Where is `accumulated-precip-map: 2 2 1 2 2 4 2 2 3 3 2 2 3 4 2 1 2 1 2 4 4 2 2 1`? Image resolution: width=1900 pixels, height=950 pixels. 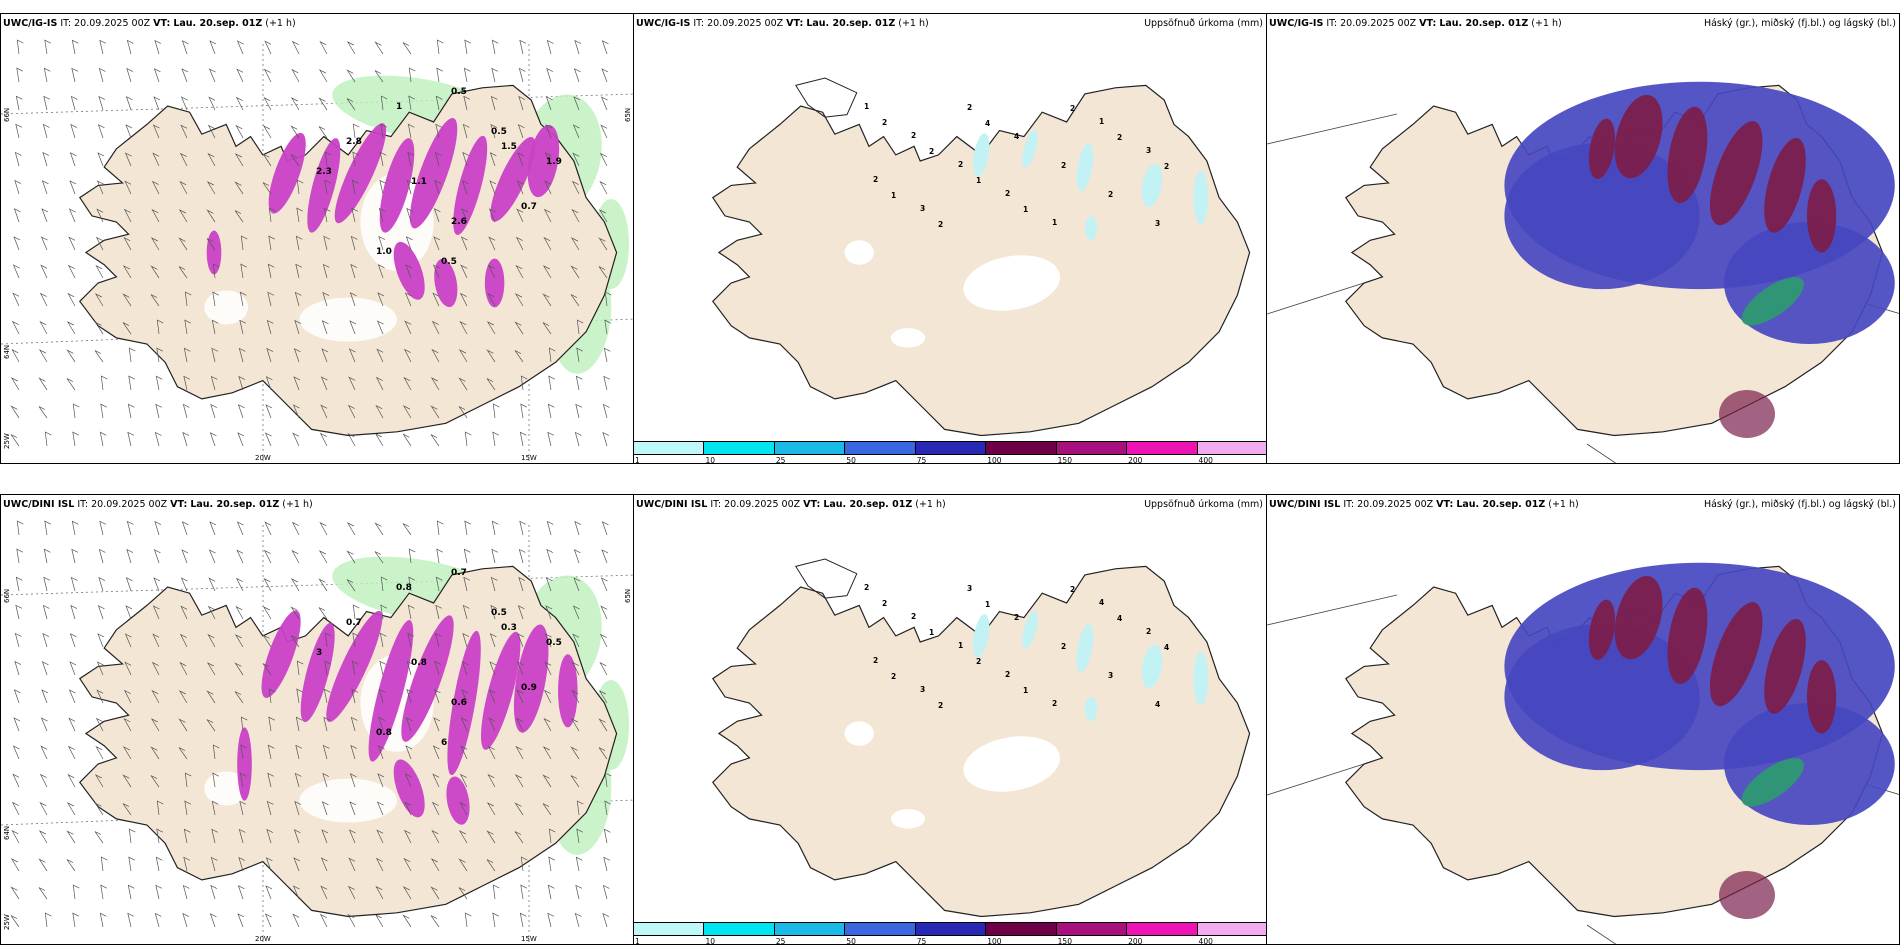
accumulated-precip-map: 2 2 1 2 2 4 2 2 3 3 2 2 3 4 2 1 2 1 2 4 4 2 2 1 is located at coordinates (981, 738).